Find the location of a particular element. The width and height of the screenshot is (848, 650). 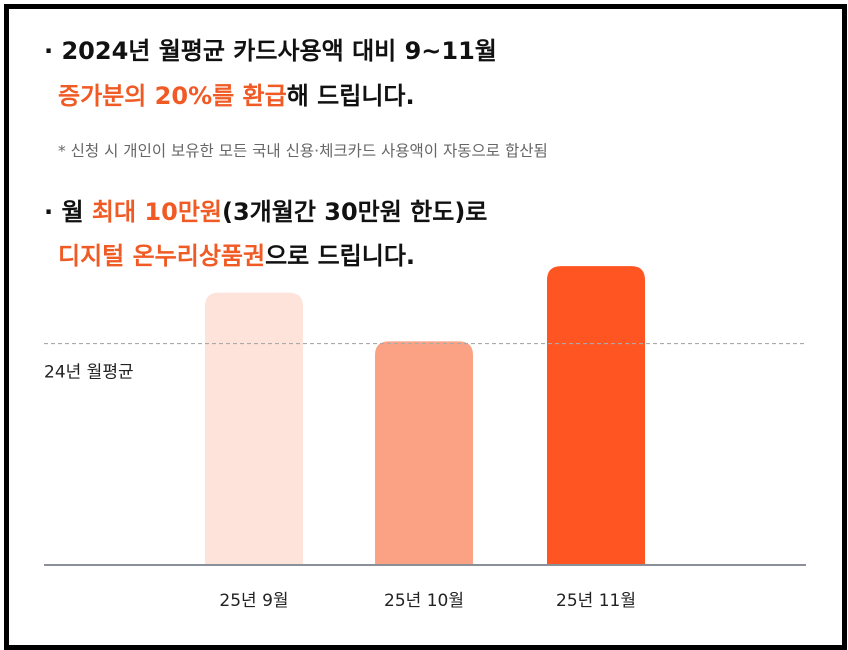

headline2-line2: 디지털 온누리상품권으로 드립니다. is located at coordinates (236, 256).